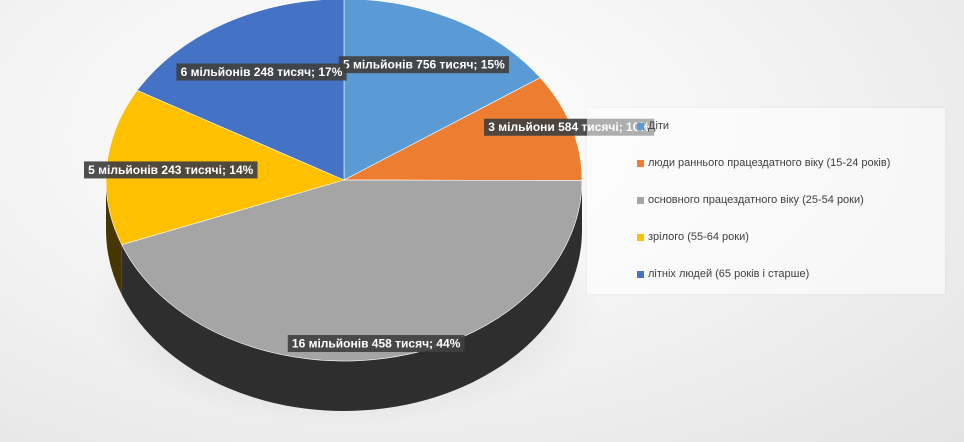 This screenshot has width=964, height=442. Describe the element at coordinates (729, 274) in the screenshot. I see `legend-label: літніх людей (65 років і старше)` at that location.